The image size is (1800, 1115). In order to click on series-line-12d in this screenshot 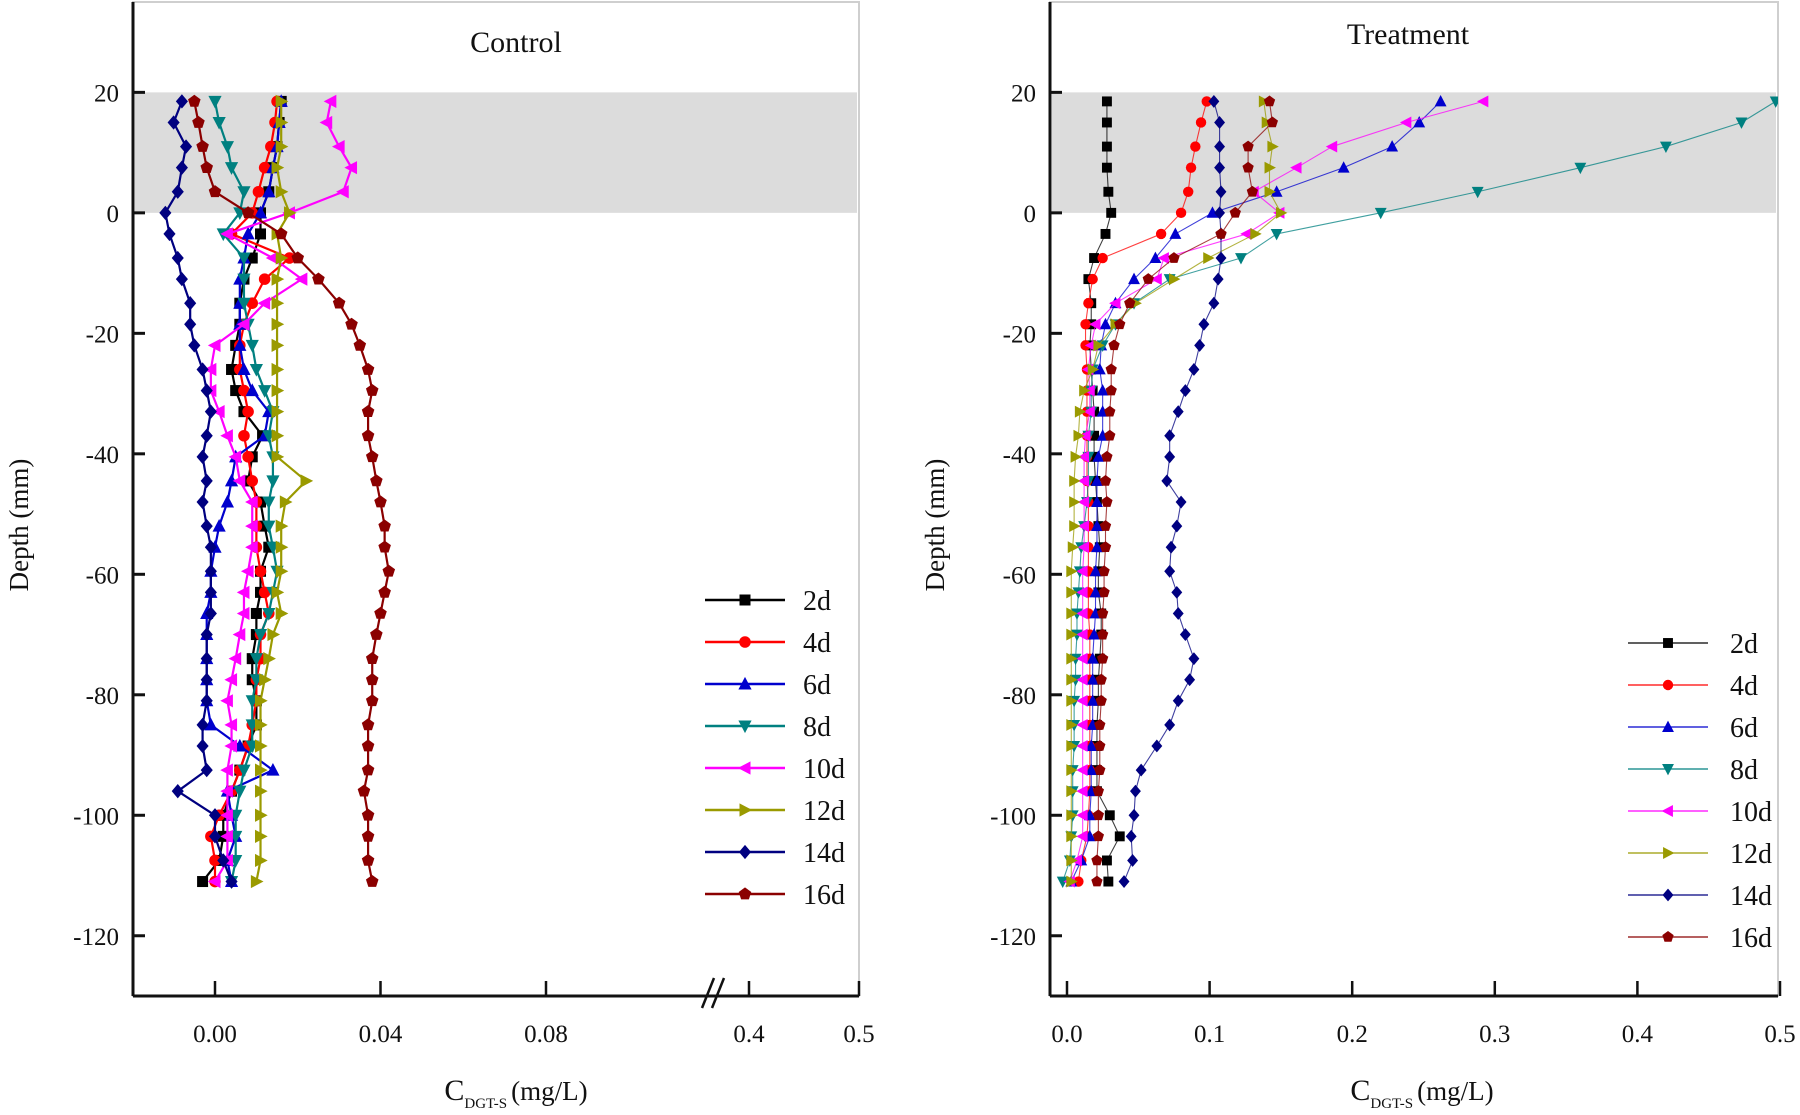, I will do `click(1176, 491)`.